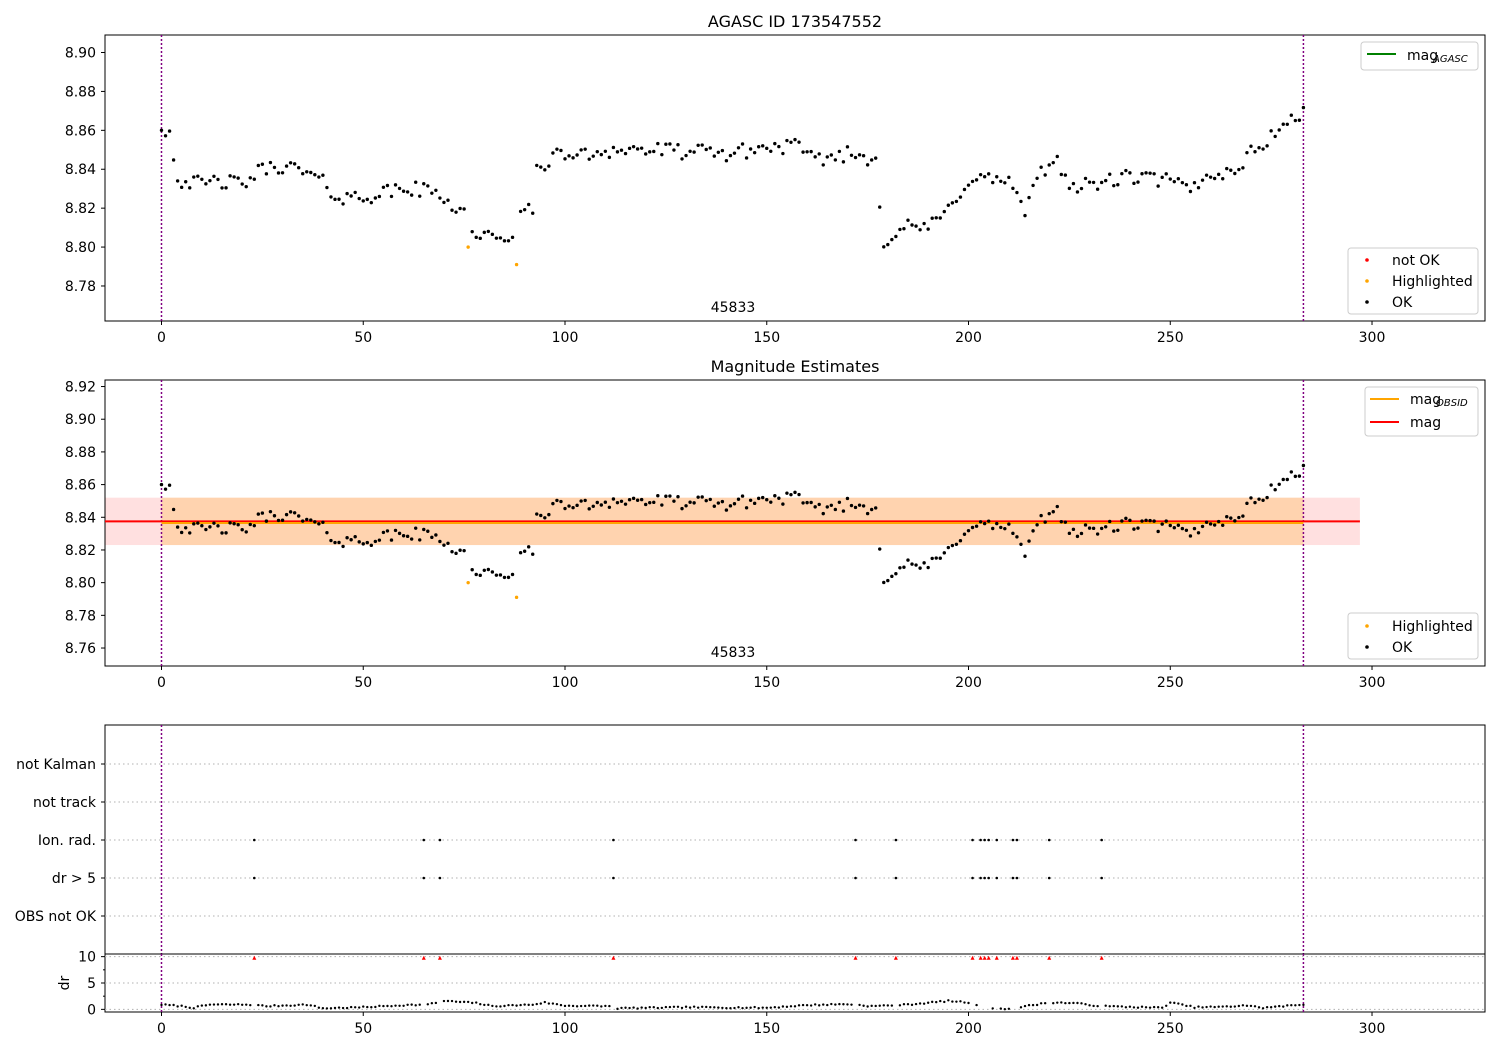 This screenshot has height=1050, width=1500. What do you see at coordinates (161, 1029) in the screenshot?
I see `x-tick-label: 0` at bounding box center [161, 1029].